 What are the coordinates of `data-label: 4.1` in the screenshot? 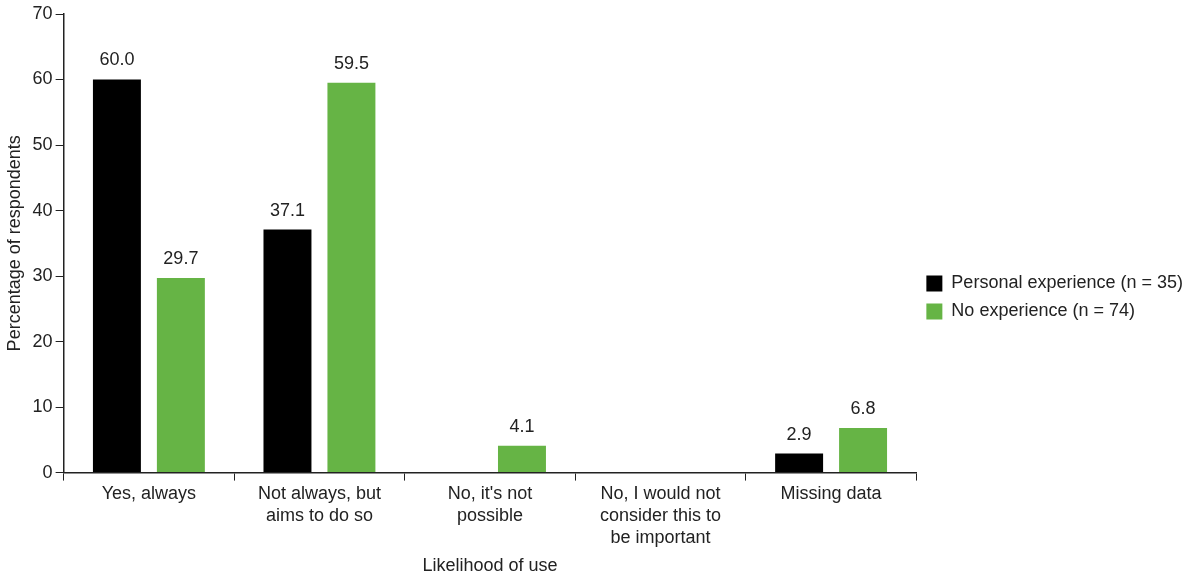 It's located at (522, 425).